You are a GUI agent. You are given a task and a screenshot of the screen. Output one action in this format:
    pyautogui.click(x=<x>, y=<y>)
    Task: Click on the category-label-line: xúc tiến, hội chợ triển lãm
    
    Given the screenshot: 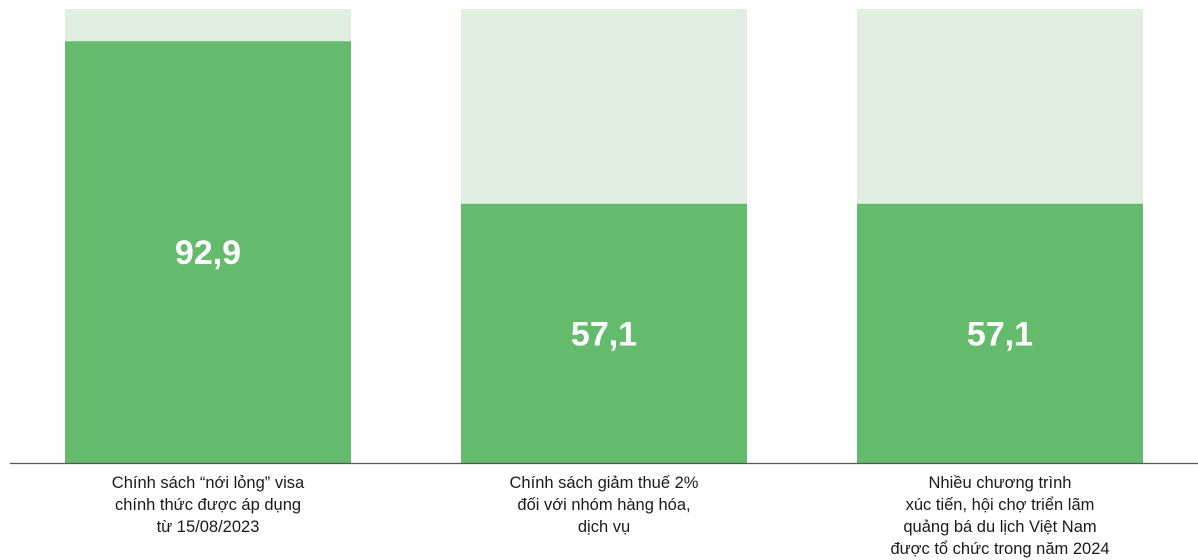 What is the action you would take?
    pyautogui.click(x=1000, y=505)
    